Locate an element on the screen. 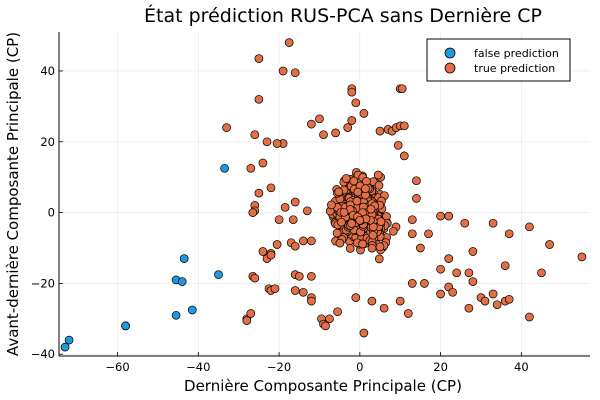  y-tick-label: 40 is located at coordinates (47, 71).